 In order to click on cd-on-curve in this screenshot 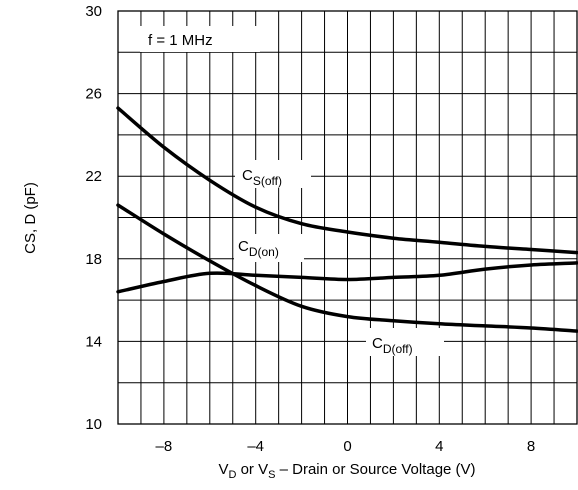, I will do `click(347, 277)`.